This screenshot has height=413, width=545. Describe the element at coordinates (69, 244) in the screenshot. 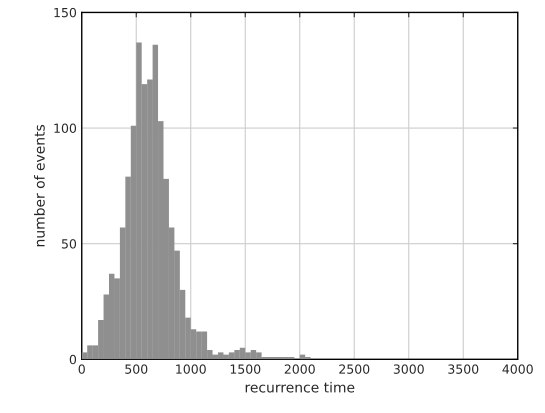

I see `y-tick-label: 50` at that location.